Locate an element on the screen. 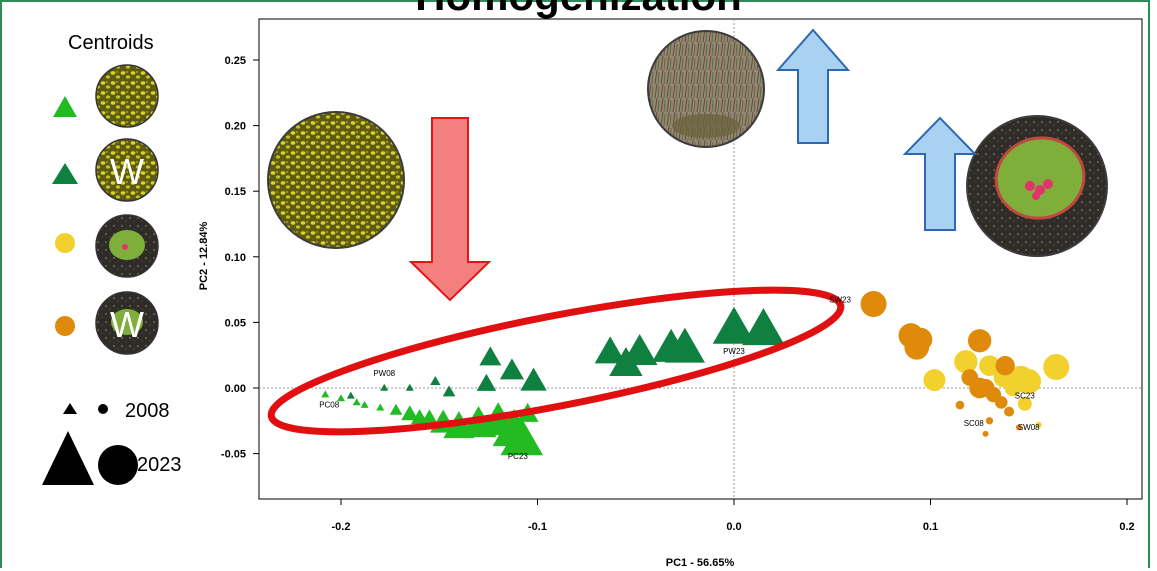 This screenshot has height=571, width=1157. legend-photo-shrub-warmed: W is located at coordinates (127, 323).